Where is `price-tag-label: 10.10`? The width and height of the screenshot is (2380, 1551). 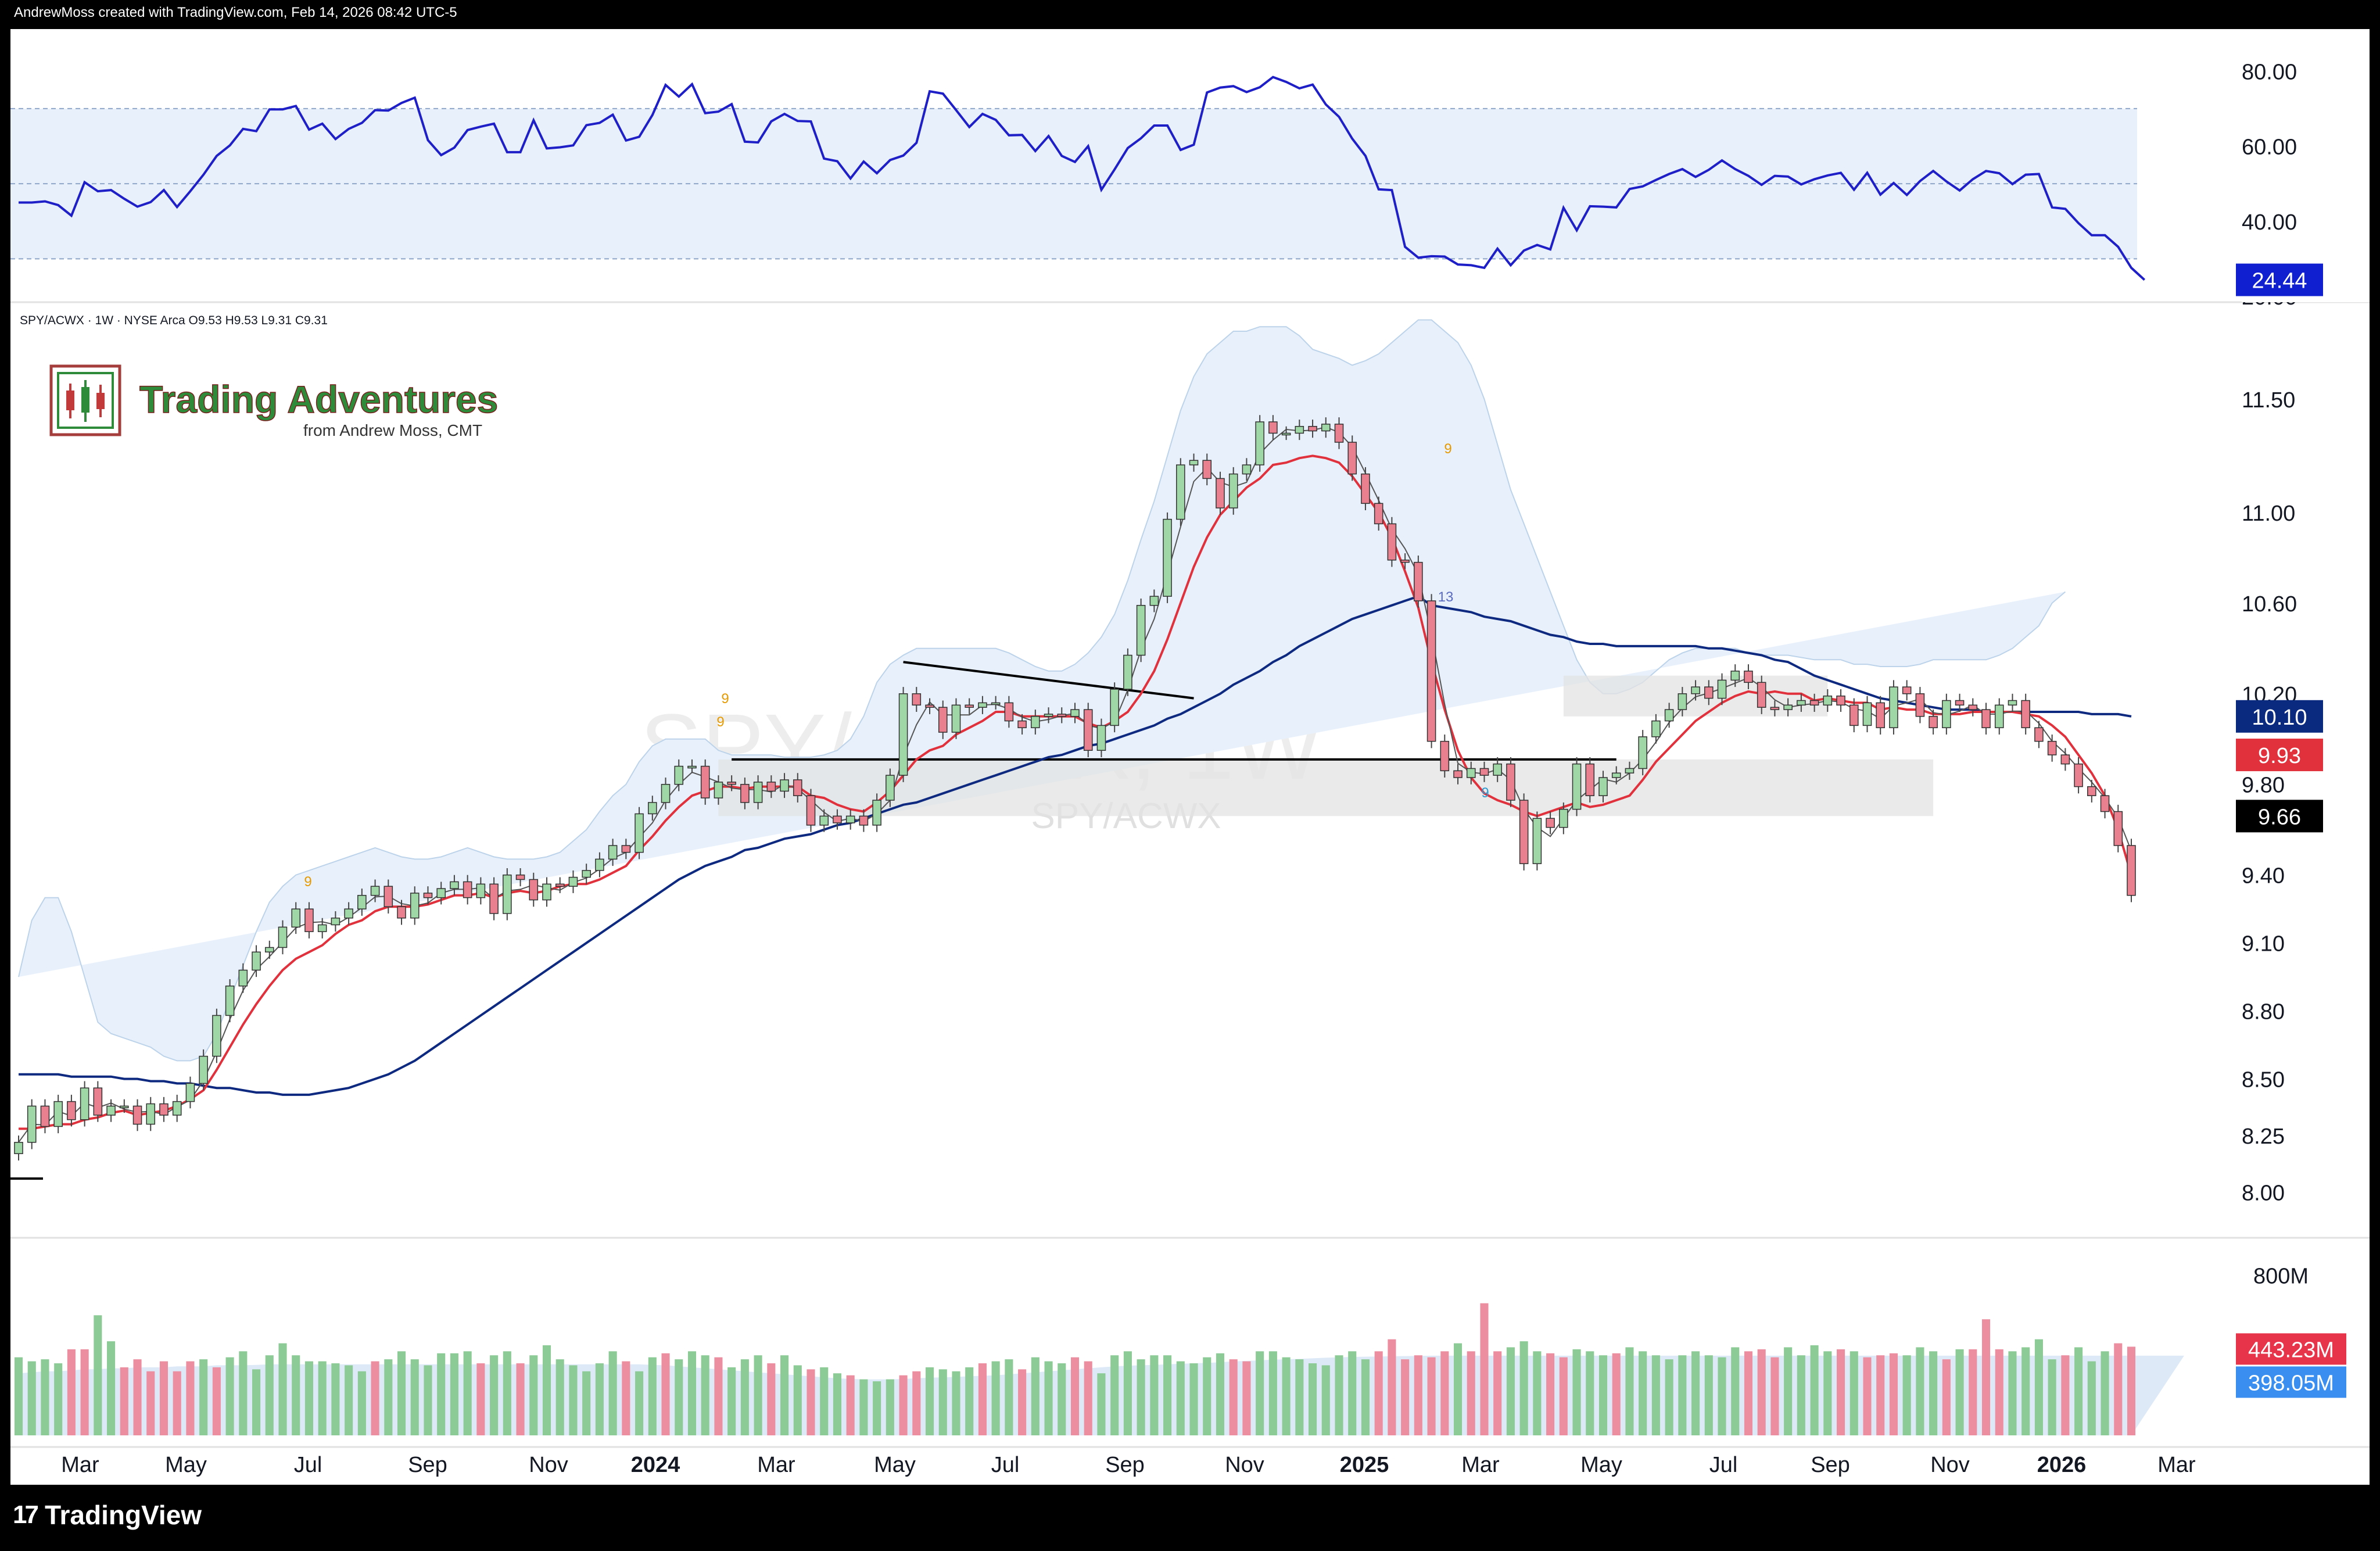
price-tag-label: 10.10 is located at coordinates (2279, 717).